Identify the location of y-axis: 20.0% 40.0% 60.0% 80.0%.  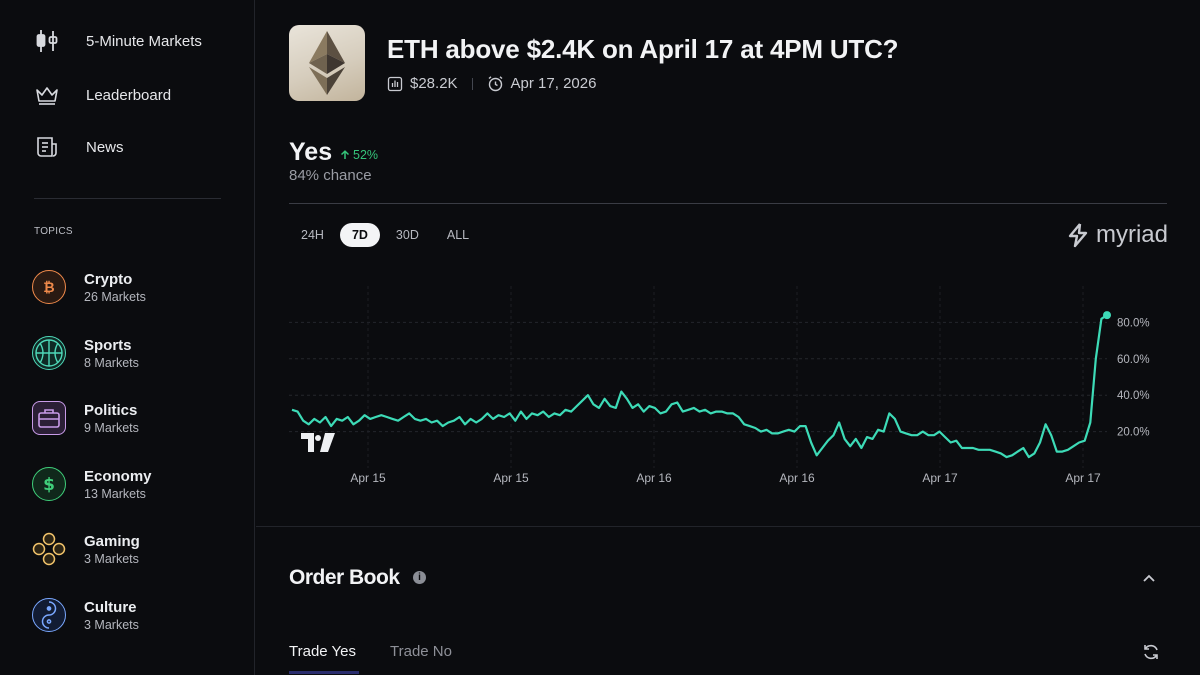
(1133, 377).